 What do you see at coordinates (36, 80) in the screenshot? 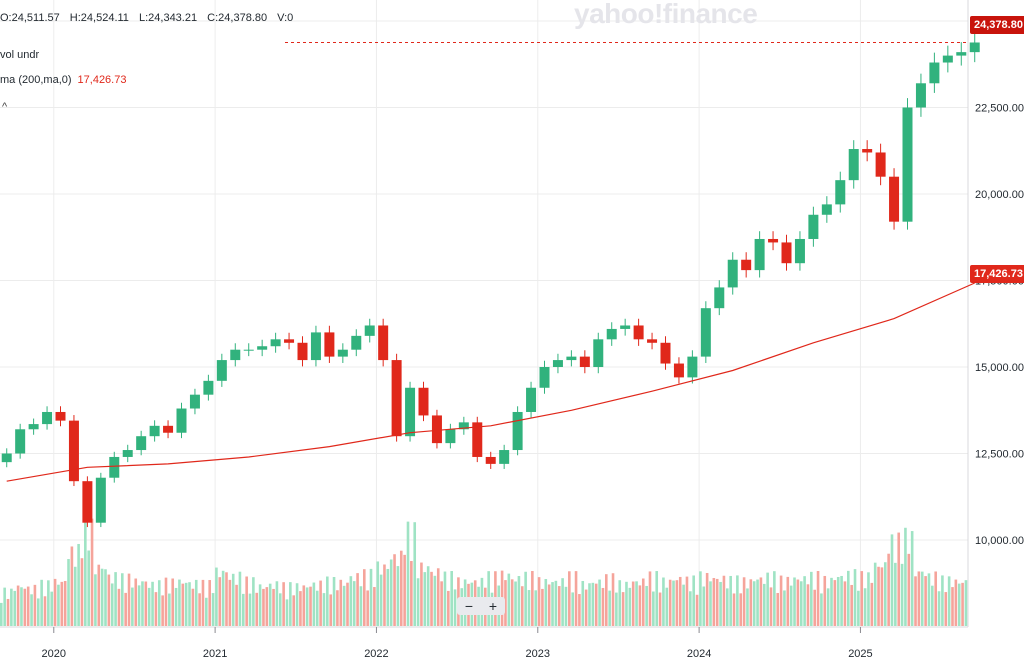
I see `ma-indicator-label: ma (200,ma,0)` at bounding box center [36, 80].